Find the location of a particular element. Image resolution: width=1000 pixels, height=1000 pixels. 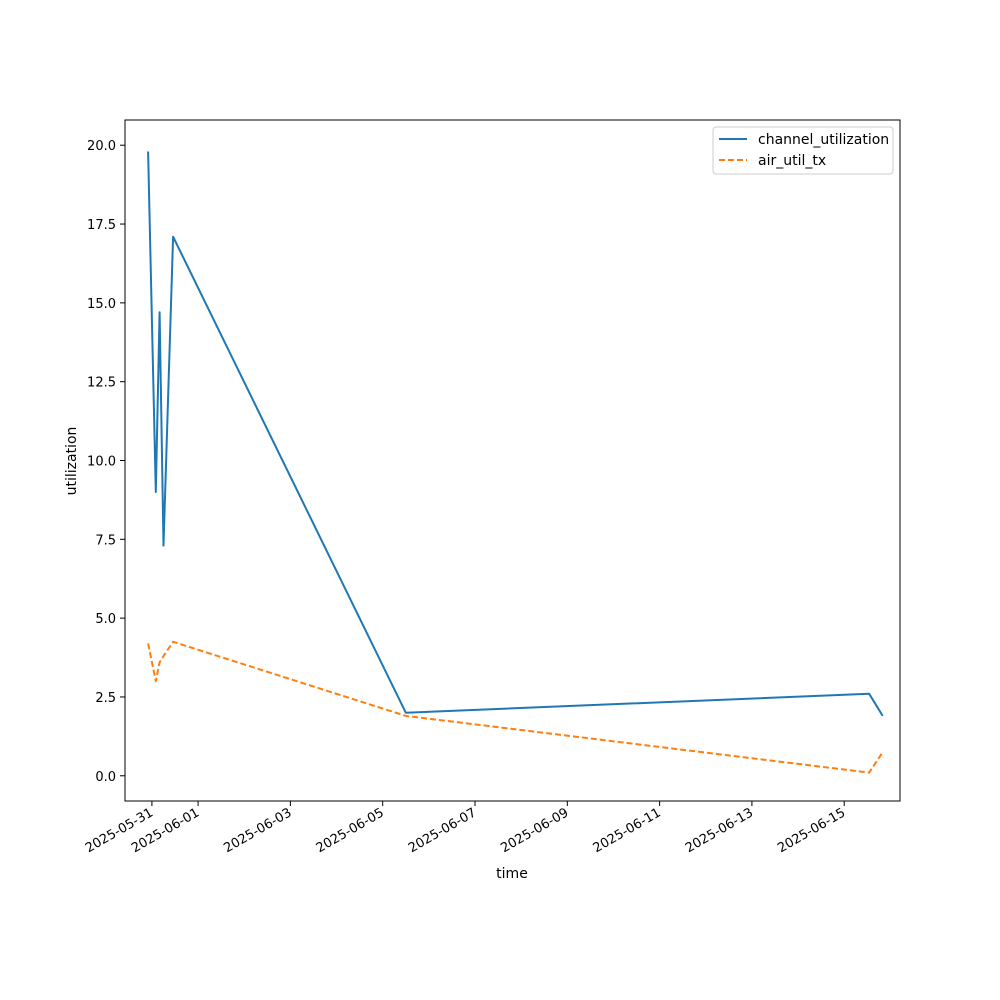

y-axis-label: utilization is located at coordinates (72, 461).